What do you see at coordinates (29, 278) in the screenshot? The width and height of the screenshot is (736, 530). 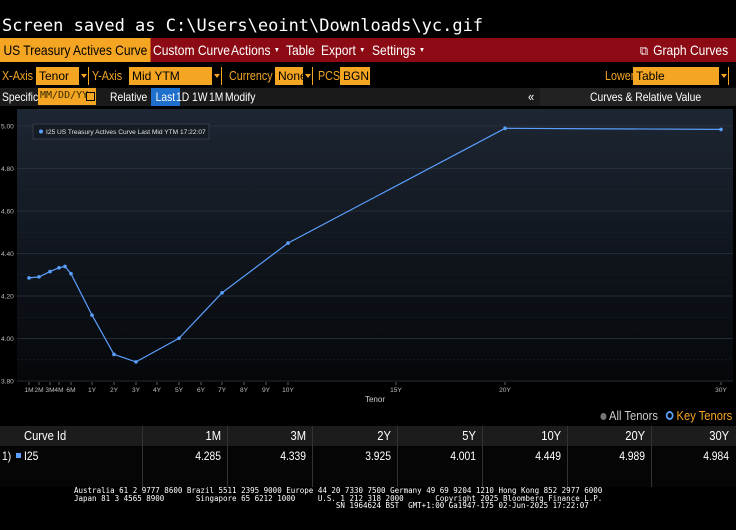 I see `data-point-1m` at bounding box center [29, 278].